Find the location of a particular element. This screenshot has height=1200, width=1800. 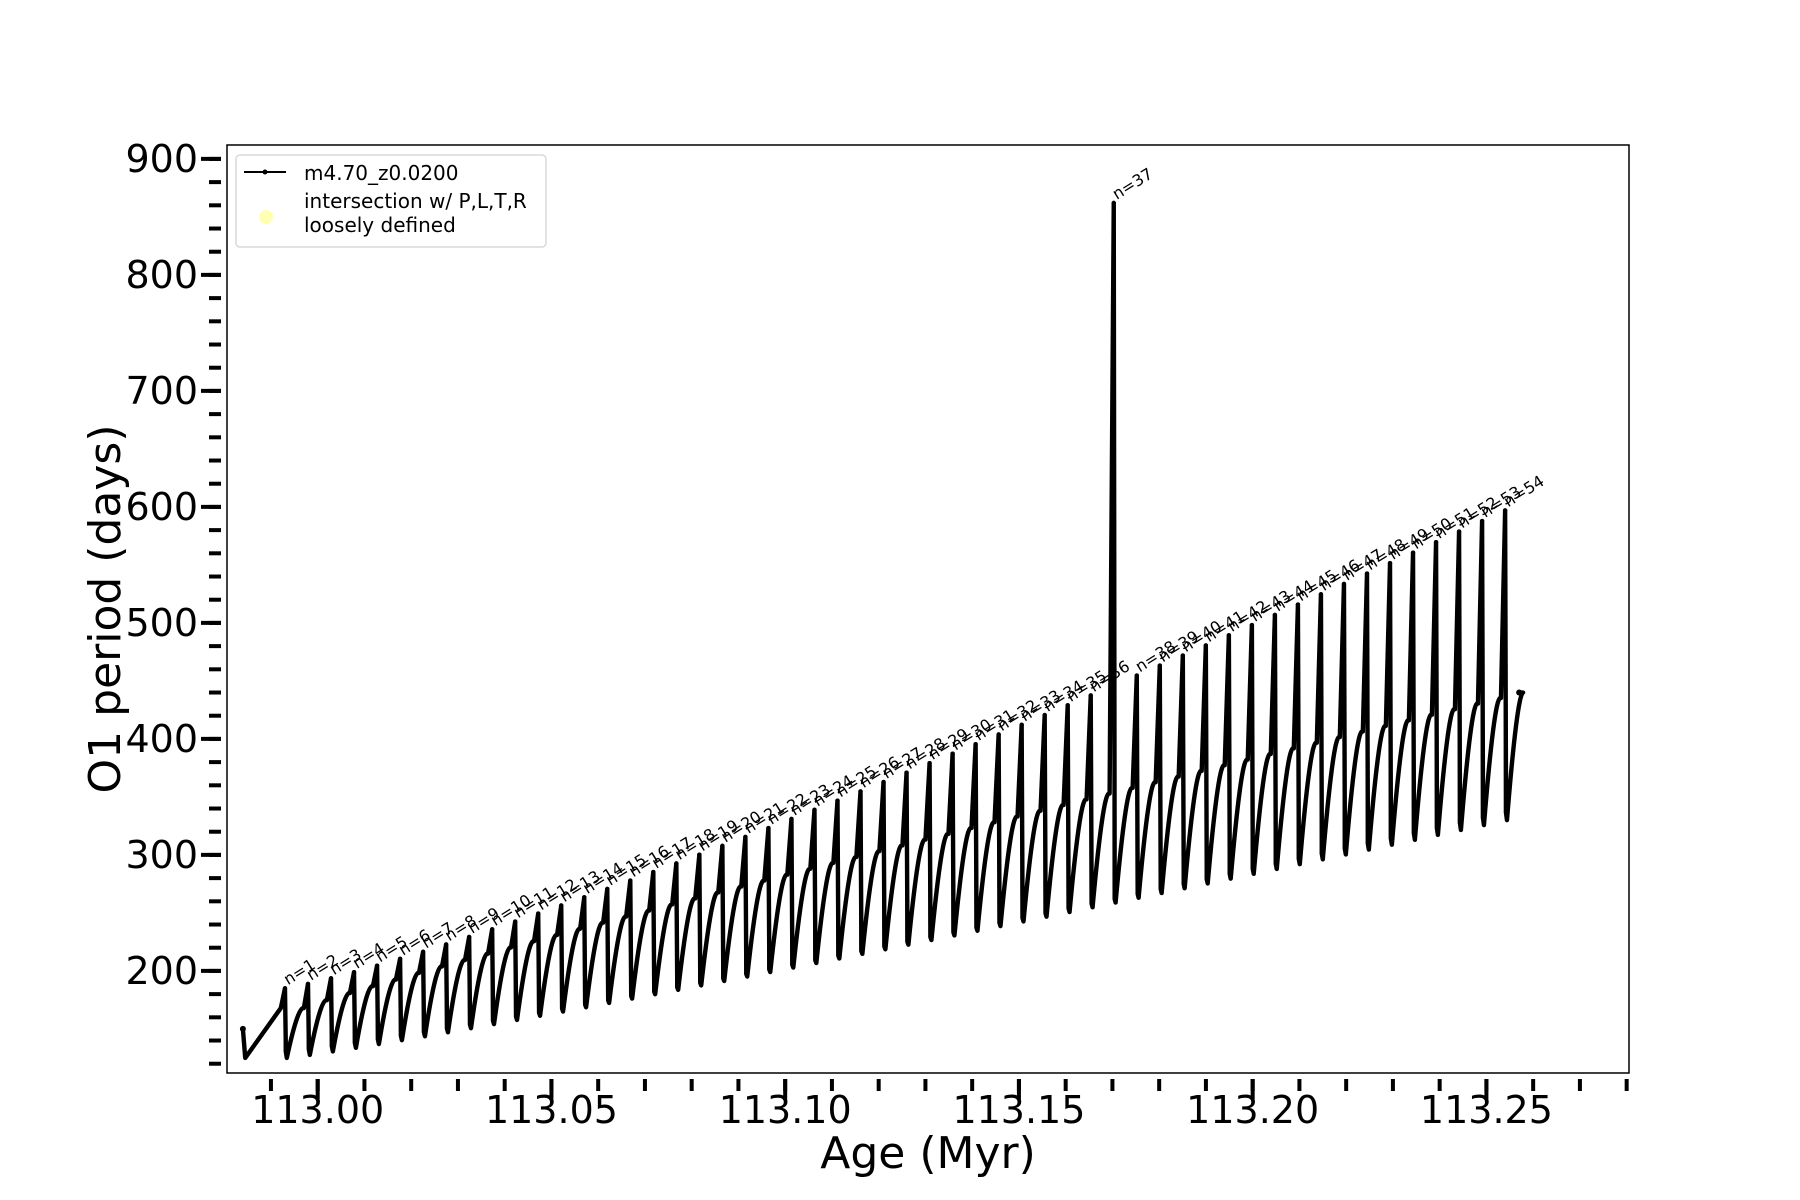

y-tick-label: 600 is located at coordinates (161, 507).